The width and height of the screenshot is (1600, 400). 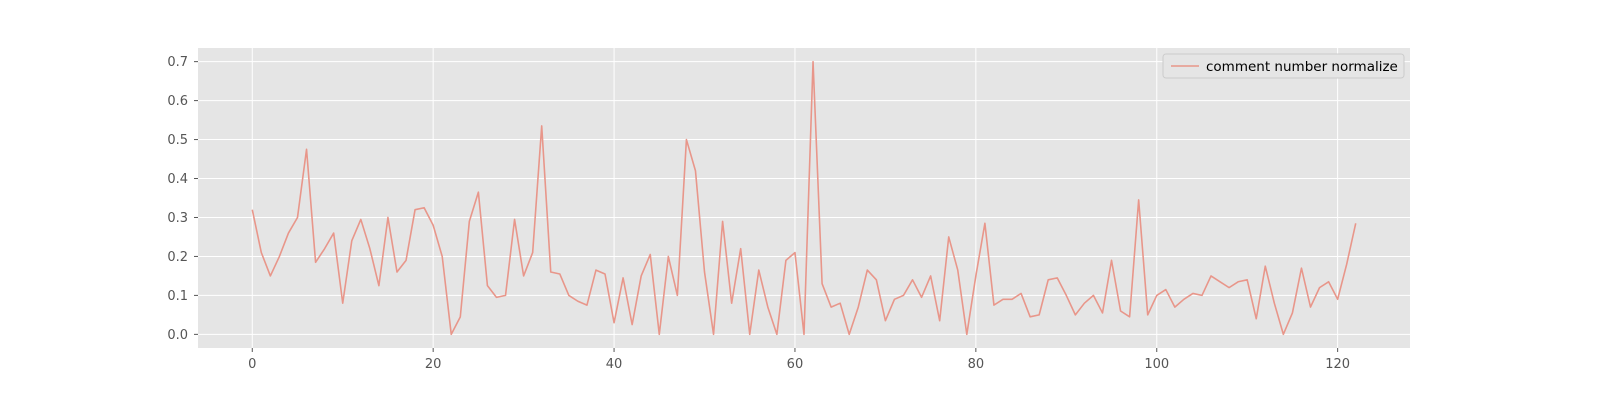 I want to click on x-tick-label: 120, so click(x=1337, y=364).